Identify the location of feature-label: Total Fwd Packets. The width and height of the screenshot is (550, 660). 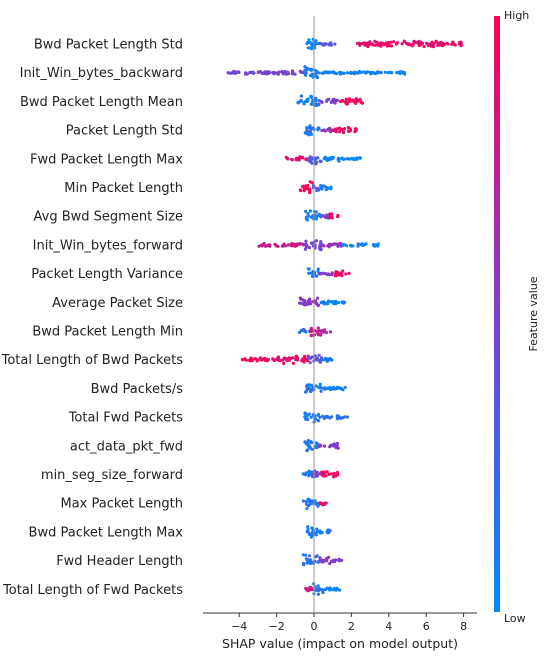
(126, 418).